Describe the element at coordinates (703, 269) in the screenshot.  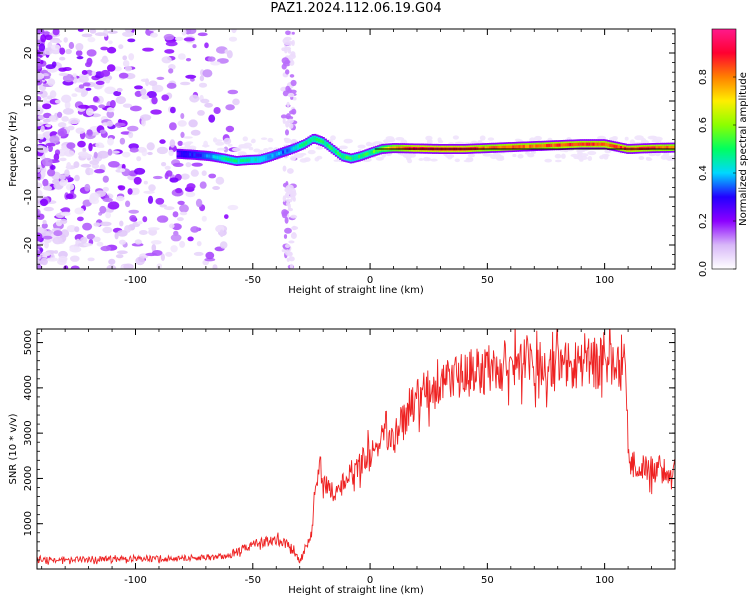
I see `colorbar-tick-label: 0.0` at that location.